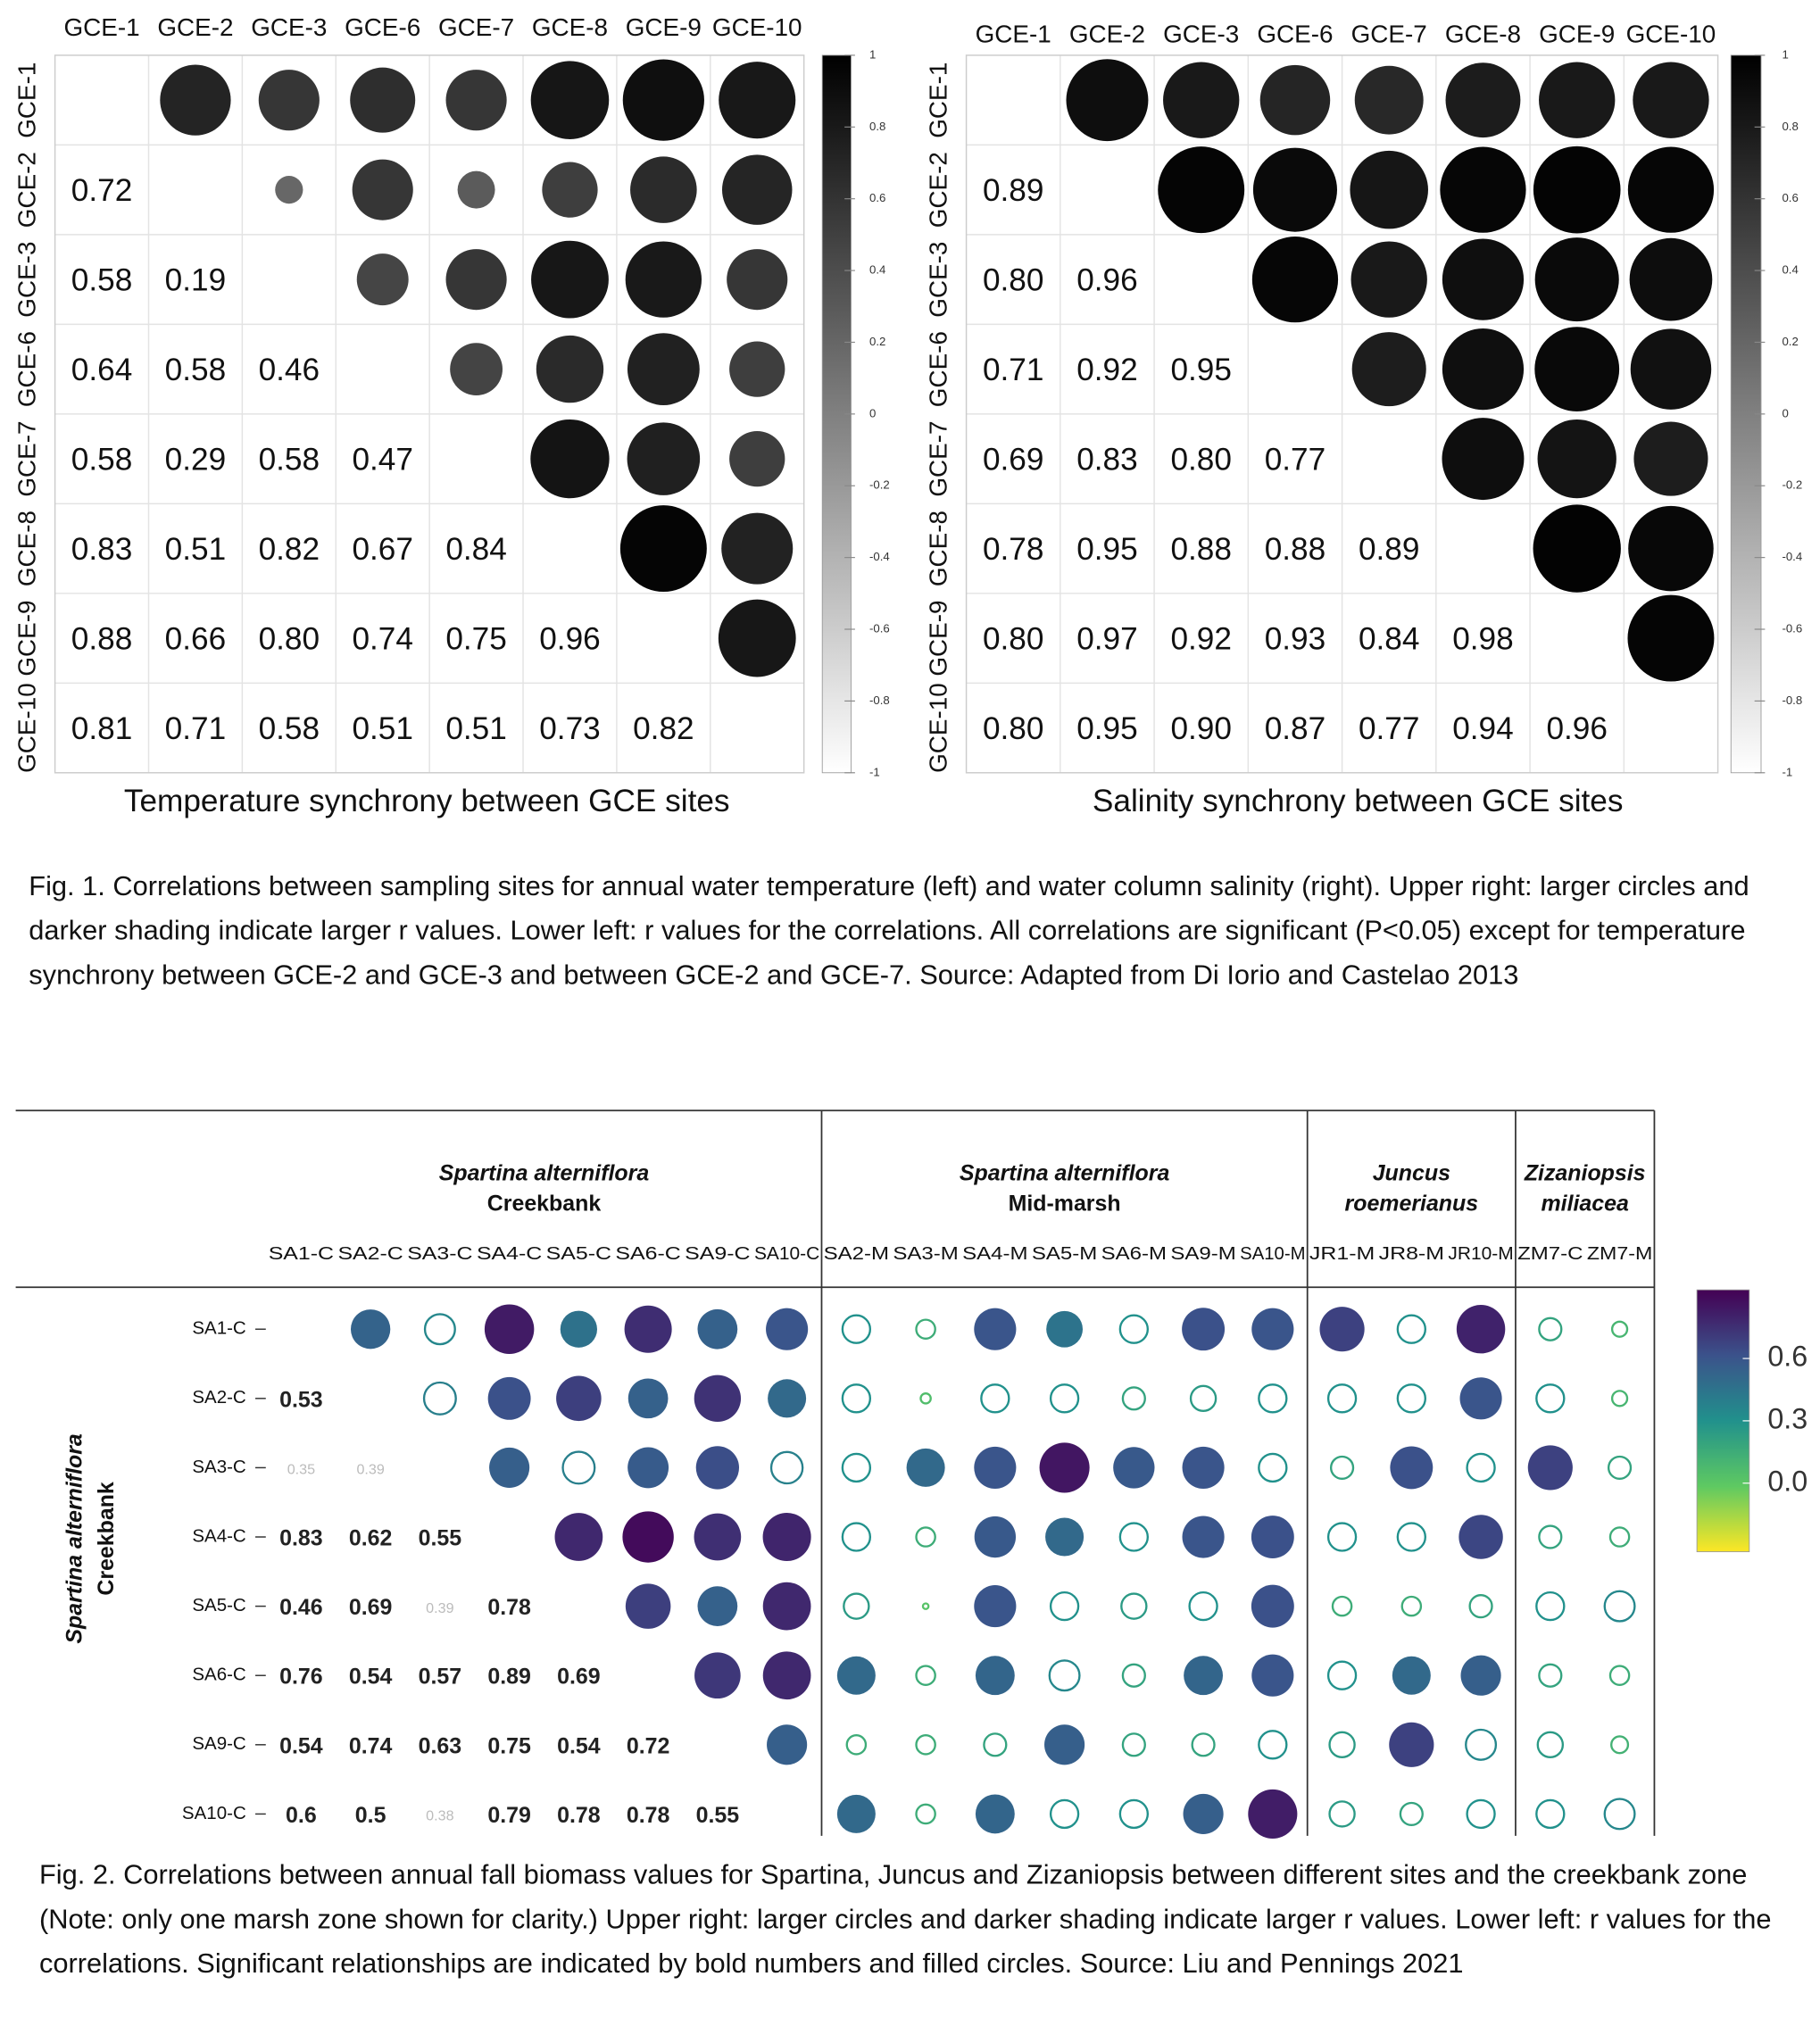 This screenshot has height=2043, width=1820. I want to click on colorbar-tick-label: 1, so click(1785, 54).